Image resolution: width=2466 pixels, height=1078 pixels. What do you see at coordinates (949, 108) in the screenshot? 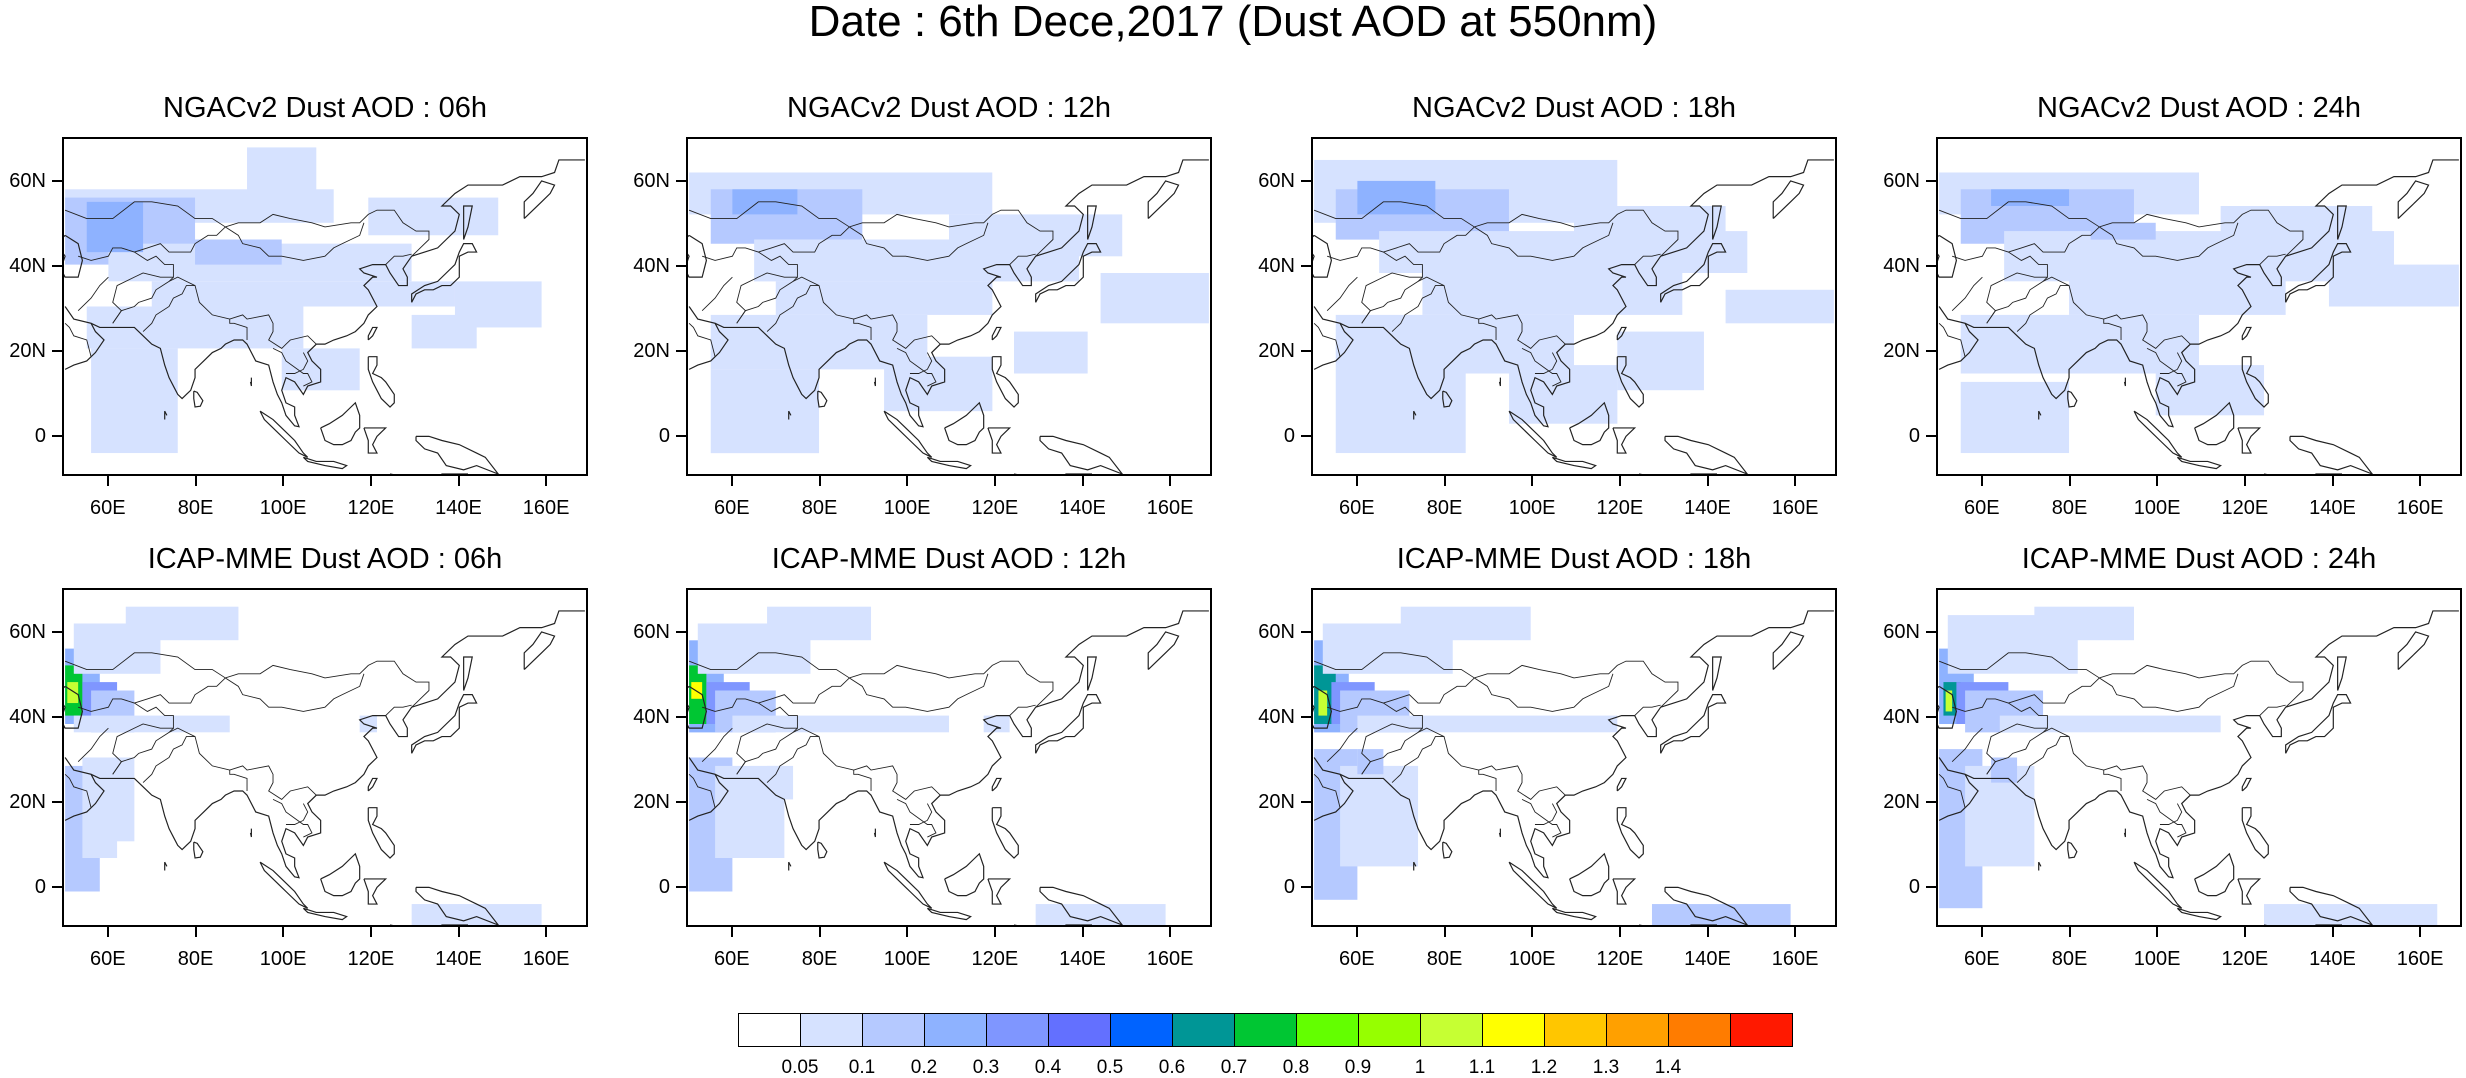
I see `panel-title: NGACv2 Dust AOD : 12h` at bounding box center [949, 108].